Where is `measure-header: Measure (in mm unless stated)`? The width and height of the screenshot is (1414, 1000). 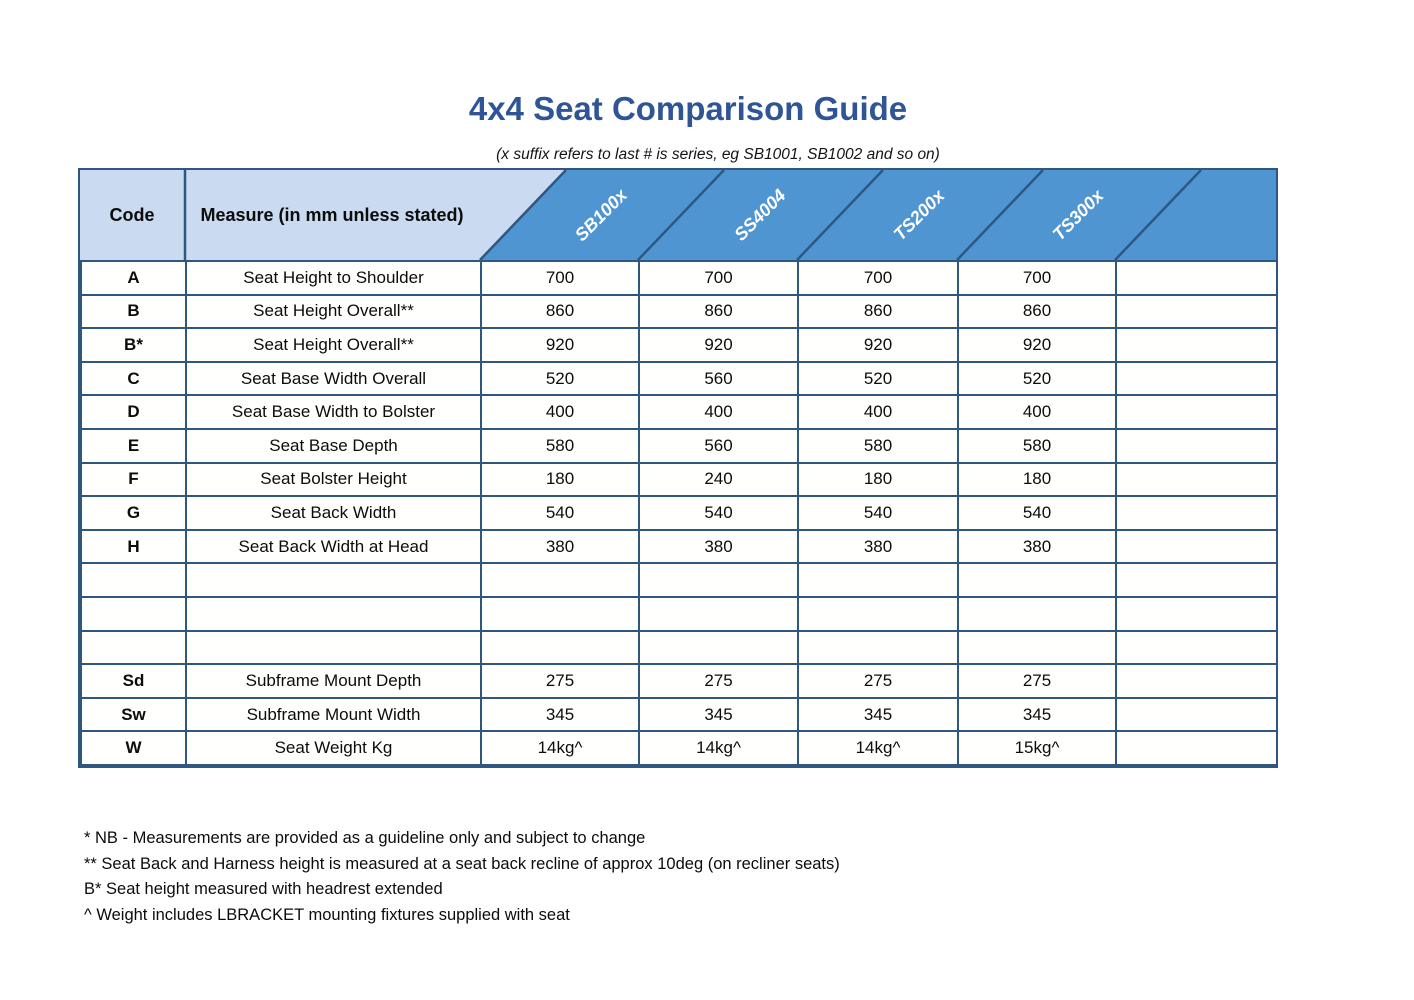 measure-header: Measure (in mm unless stated) is located at coordinates (331, 215).